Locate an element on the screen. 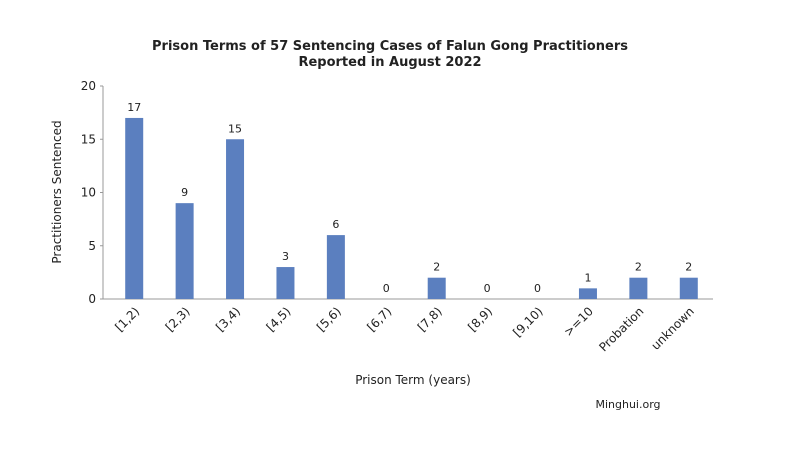  x-tick-label: [2,3) is located at coordinates (178, 319).